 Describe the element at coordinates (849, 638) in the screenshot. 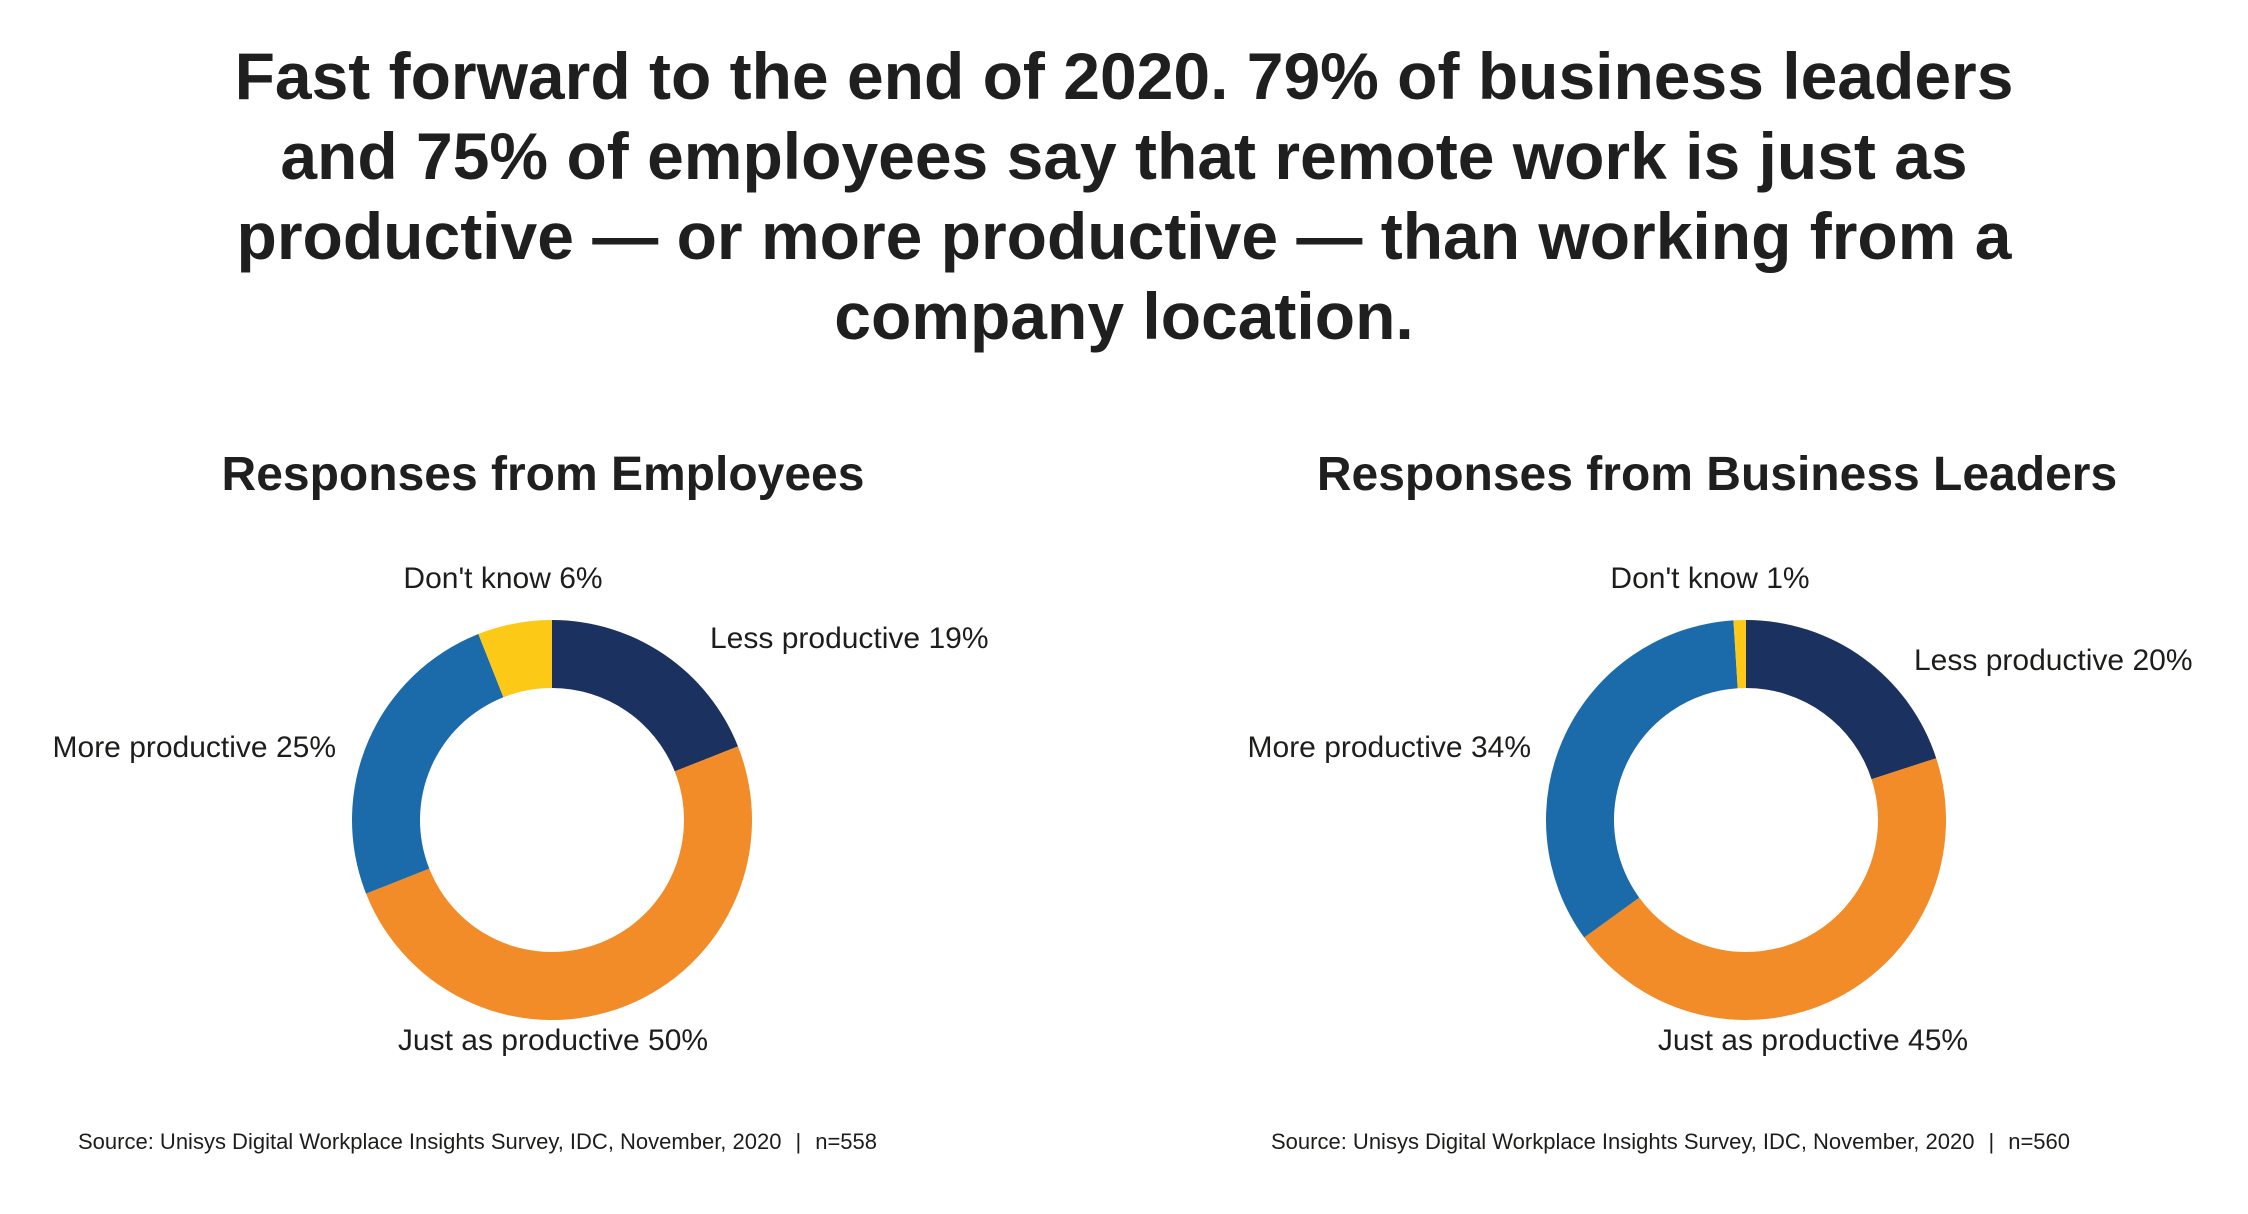

I see `slice-label-less-productive: Less productive 19%` at that location.